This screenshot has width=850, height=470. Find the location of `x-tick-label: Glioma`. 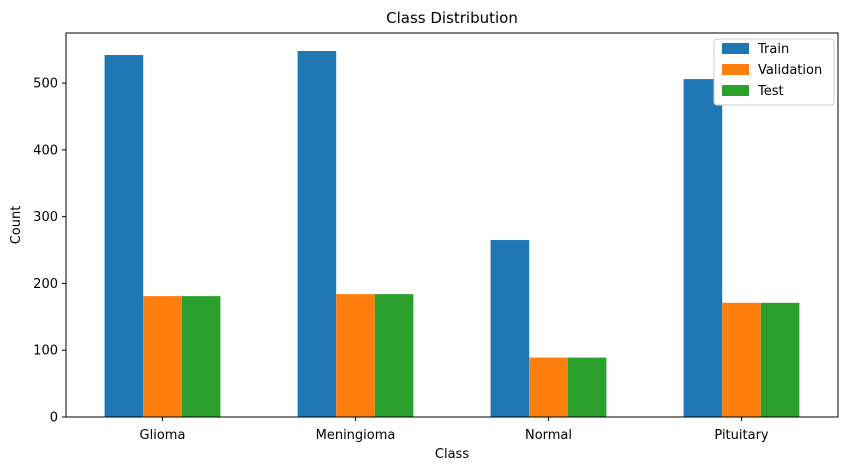

x-tick-label: Glioma is located at coordinates (163, 435).